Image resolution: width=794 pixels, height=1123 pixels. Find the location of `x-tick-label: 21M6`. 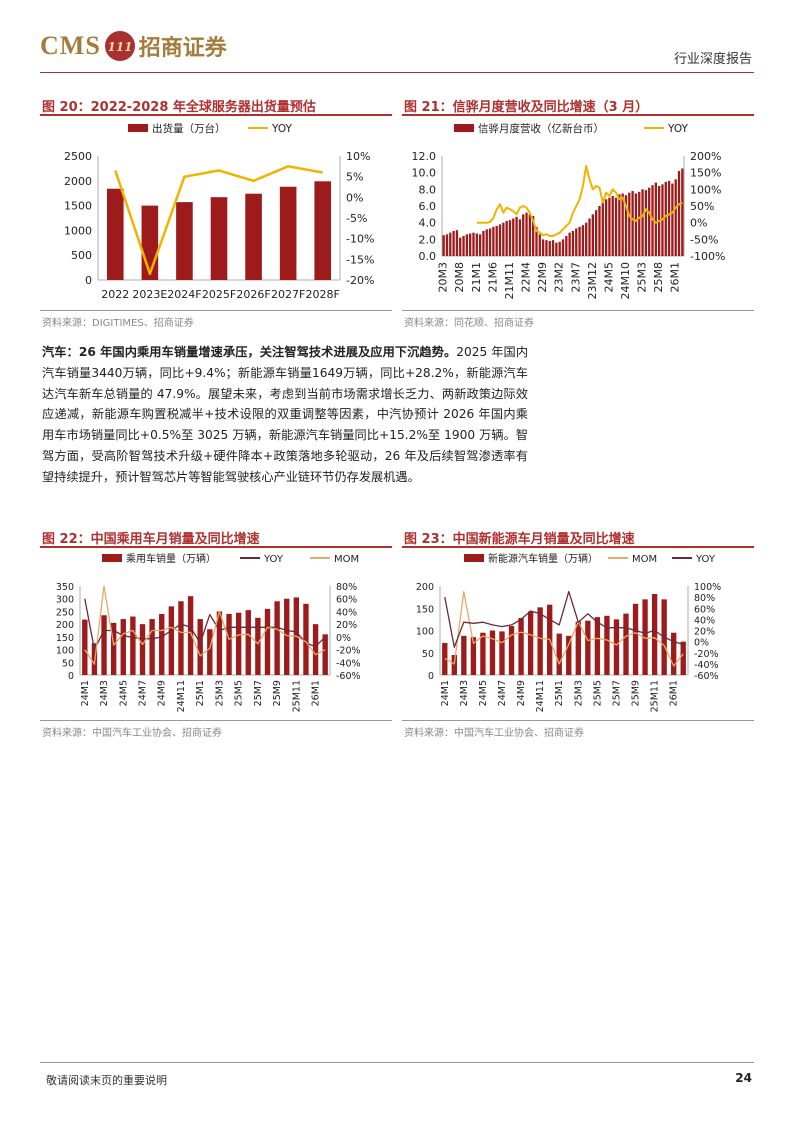

x-tick-label: 21M6 is located at coordinates (492, 277).